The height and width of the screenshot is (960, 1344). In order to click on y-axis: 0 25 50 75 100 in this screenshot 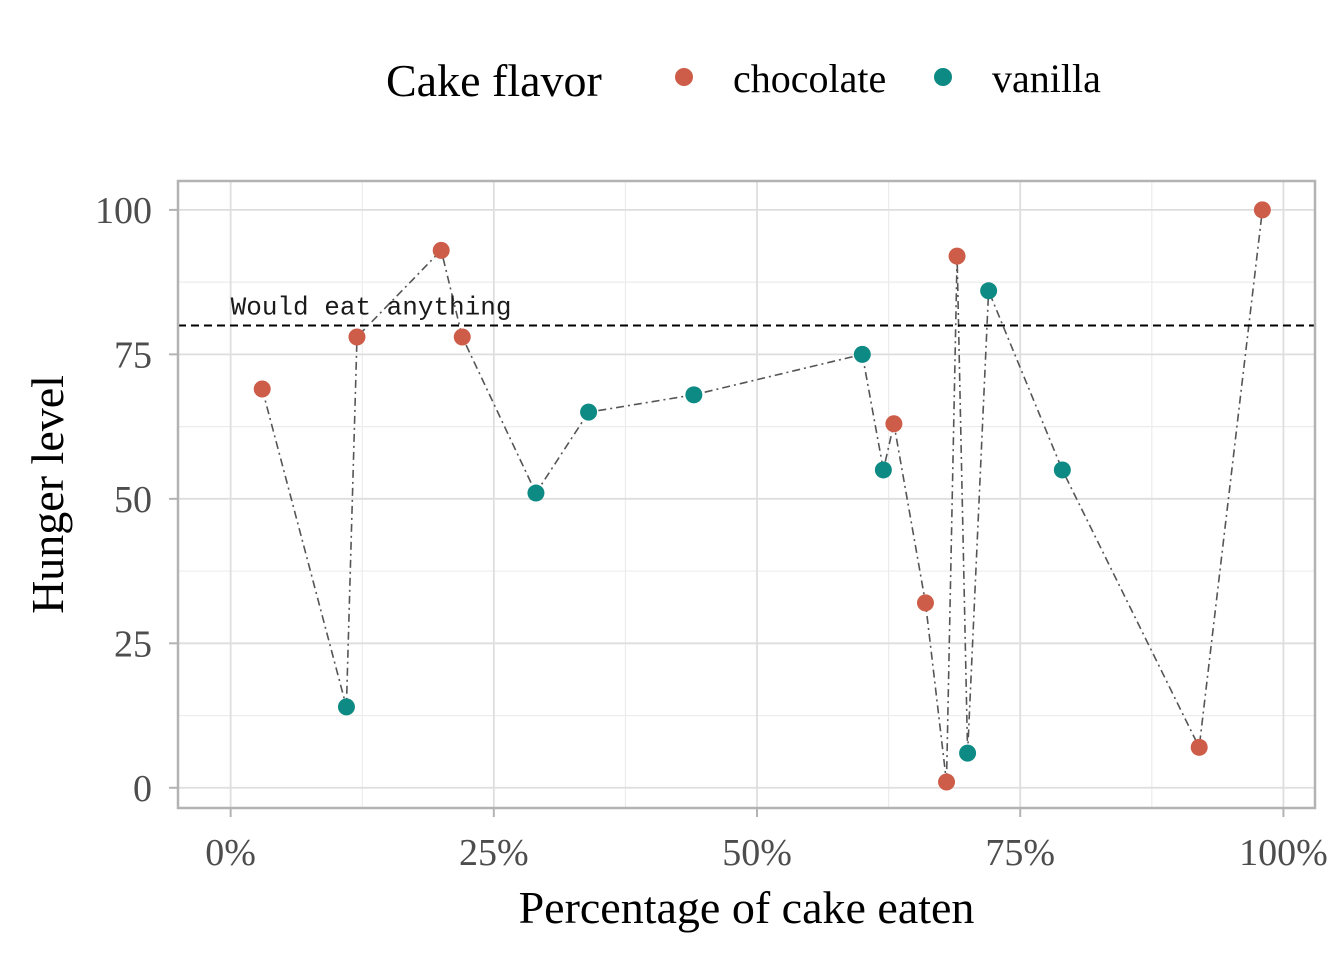, I will do `click(136, 500)`.